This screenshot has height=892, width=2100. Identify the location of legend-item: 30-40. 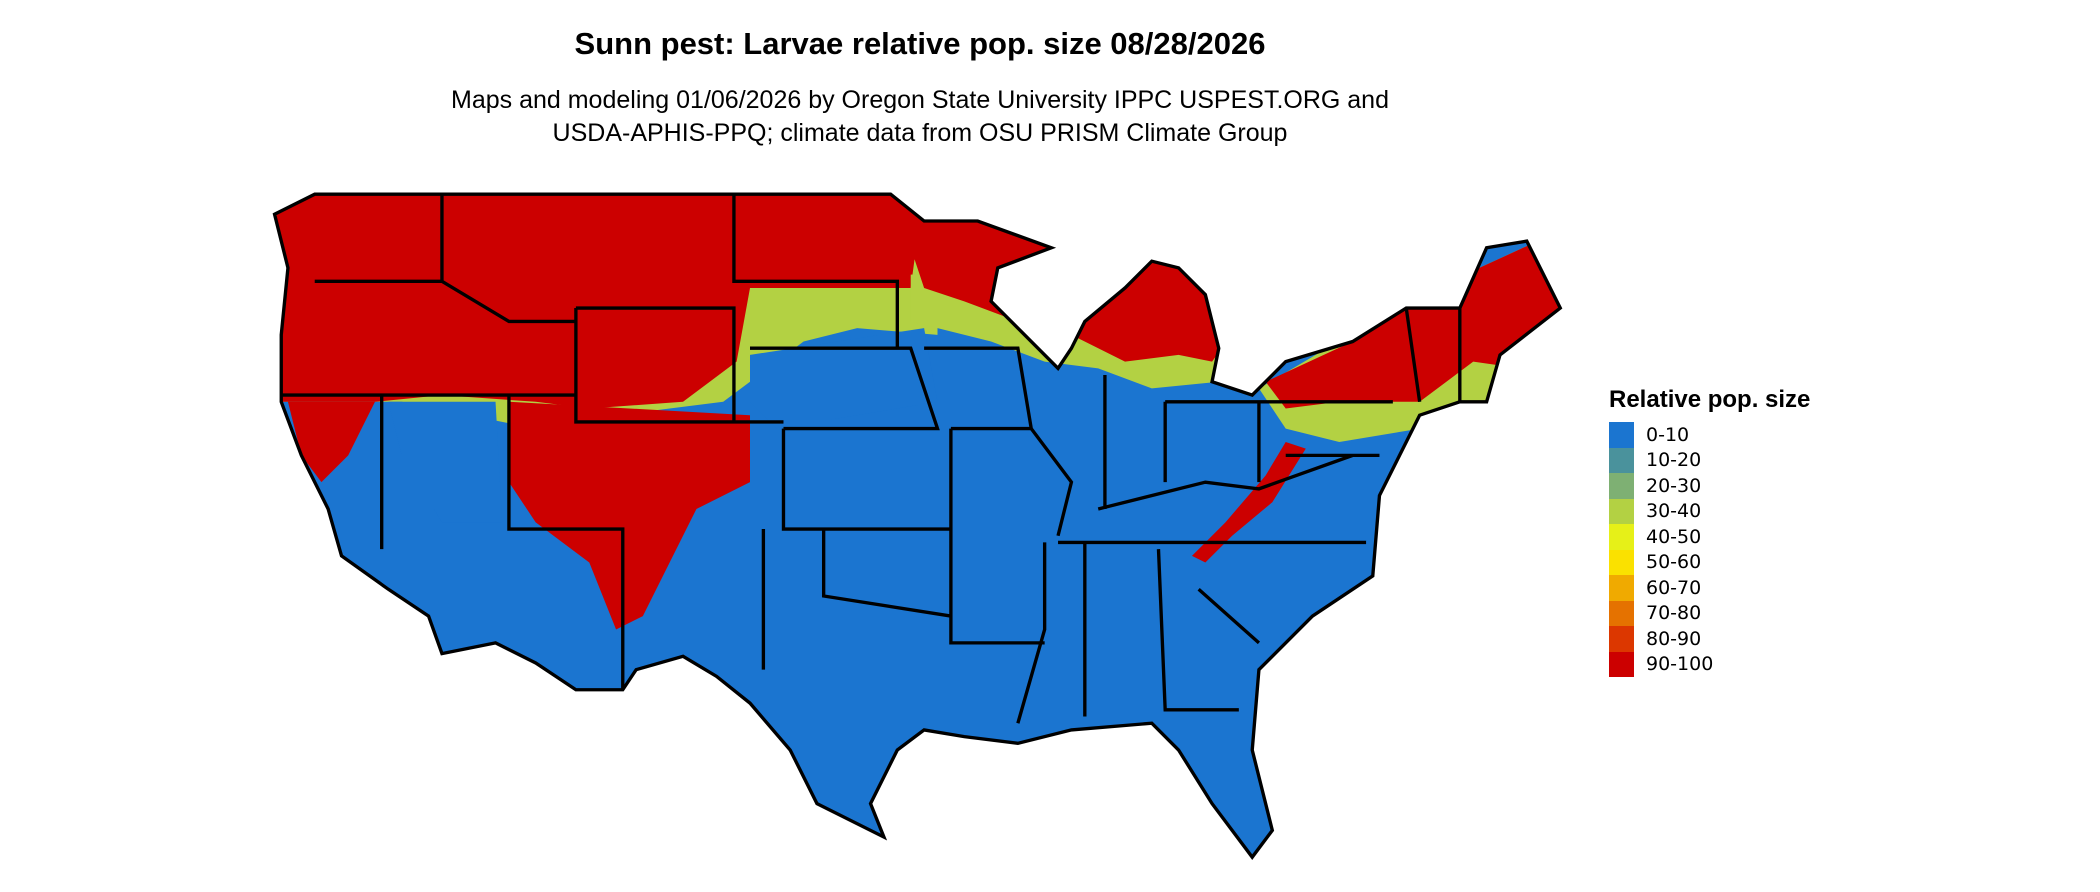
(1709, 511).